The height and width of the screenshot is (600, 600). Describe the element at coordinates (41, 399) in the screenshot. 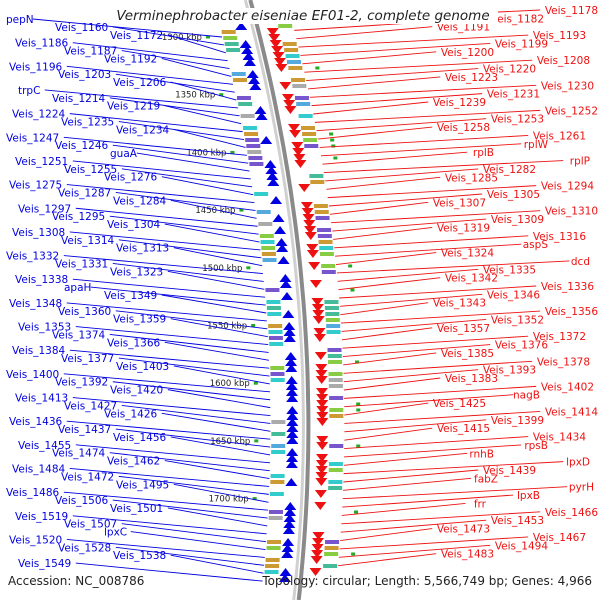

I see `left-gene-label: Veis_1413` at that location.